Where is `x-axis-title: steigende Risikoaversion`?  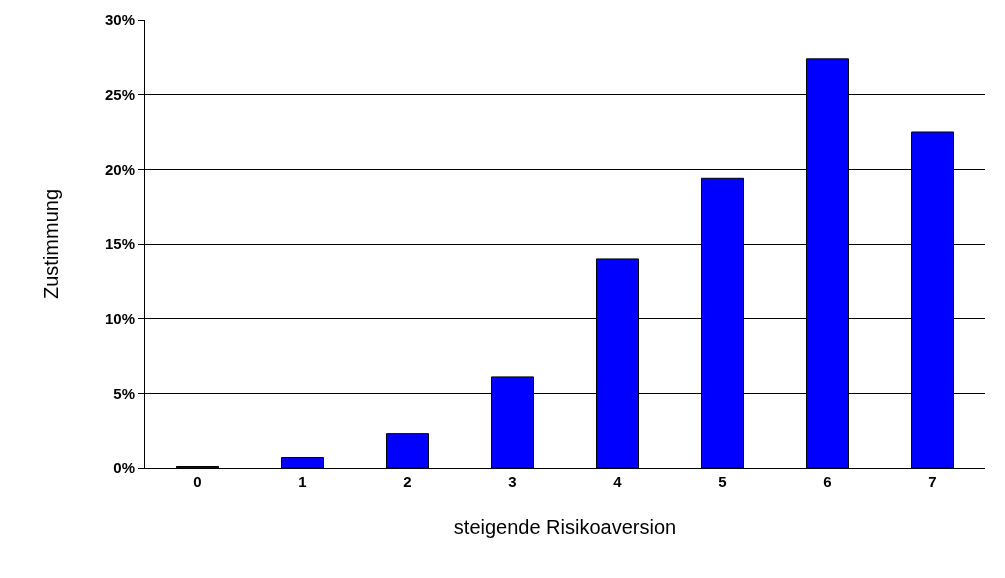 x-axis-title: steigende Risikoaversion is located at coordinates (565, 526).